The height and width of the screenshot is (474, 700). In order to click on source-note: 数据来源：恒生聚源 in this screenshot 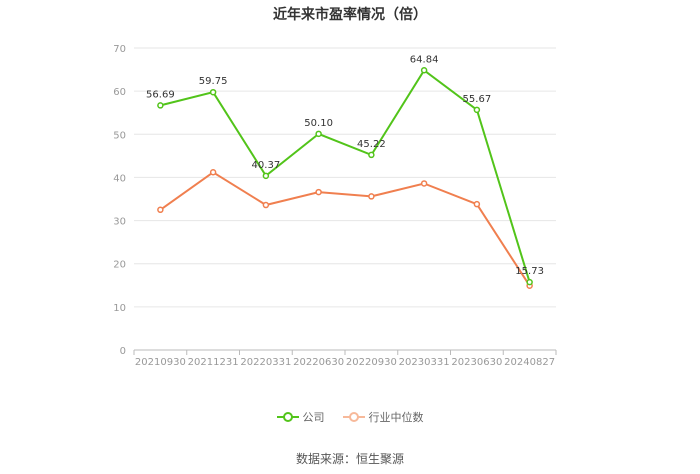, I will do `click(349, 459)`.